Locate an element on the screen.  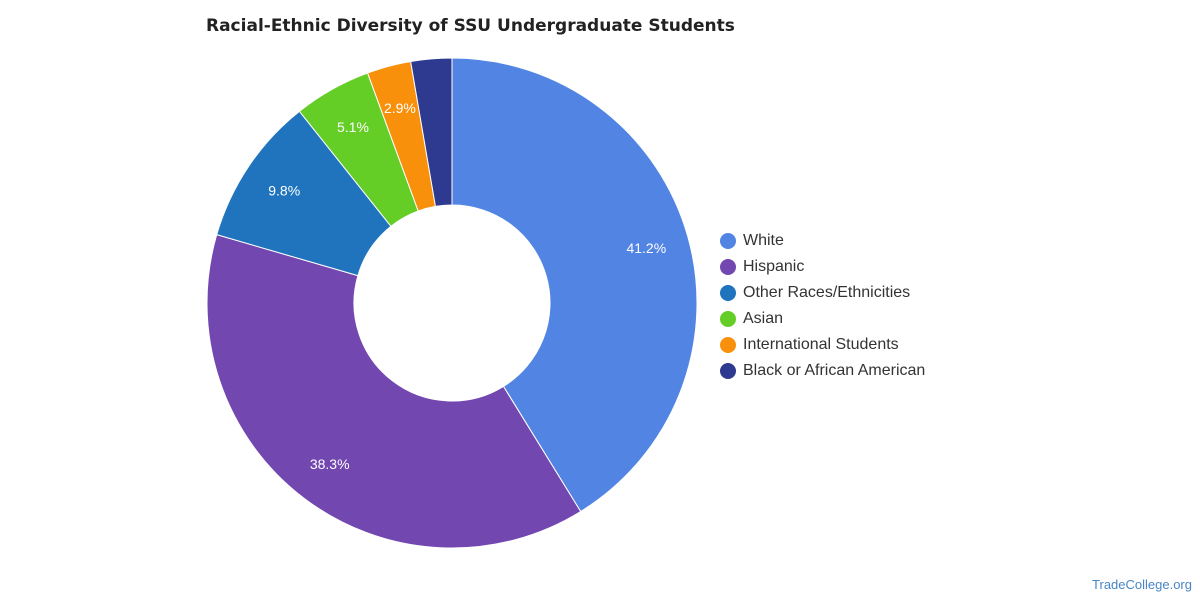
legend-item: Other Races/Ethnicities is located at coordinates (822, 293).